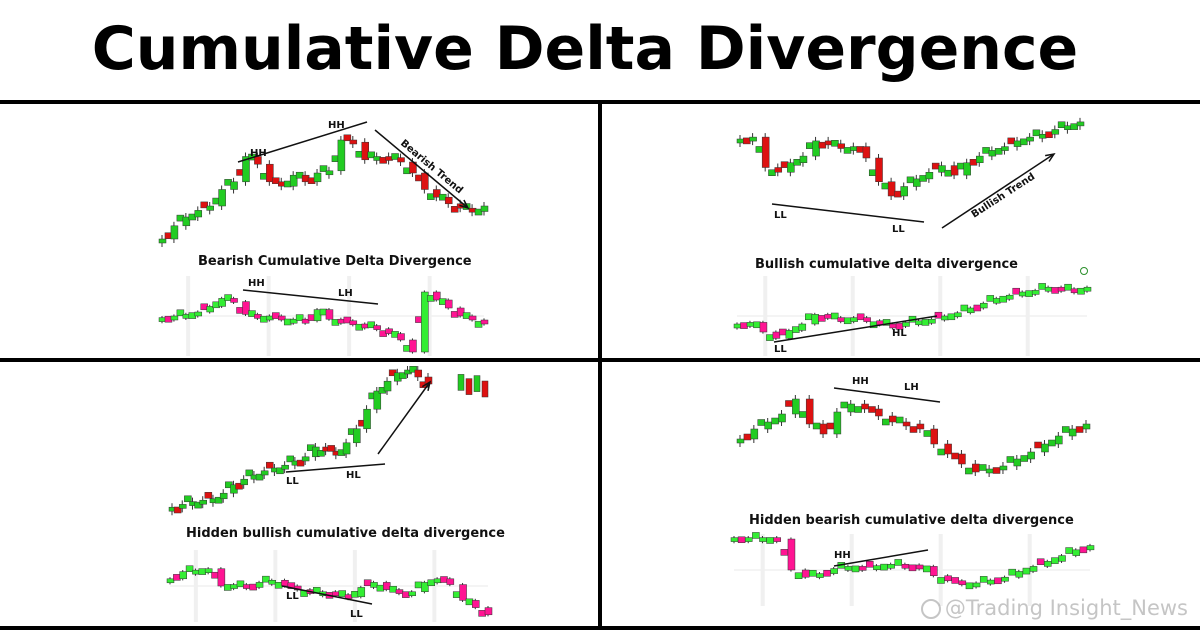 The image size is (1200, 630). What do you see at coordinates (426, 385) in the screenshot?
I see `hidden-bullish-trend-arrow-arrowhead` at bounding box center [426, 385].